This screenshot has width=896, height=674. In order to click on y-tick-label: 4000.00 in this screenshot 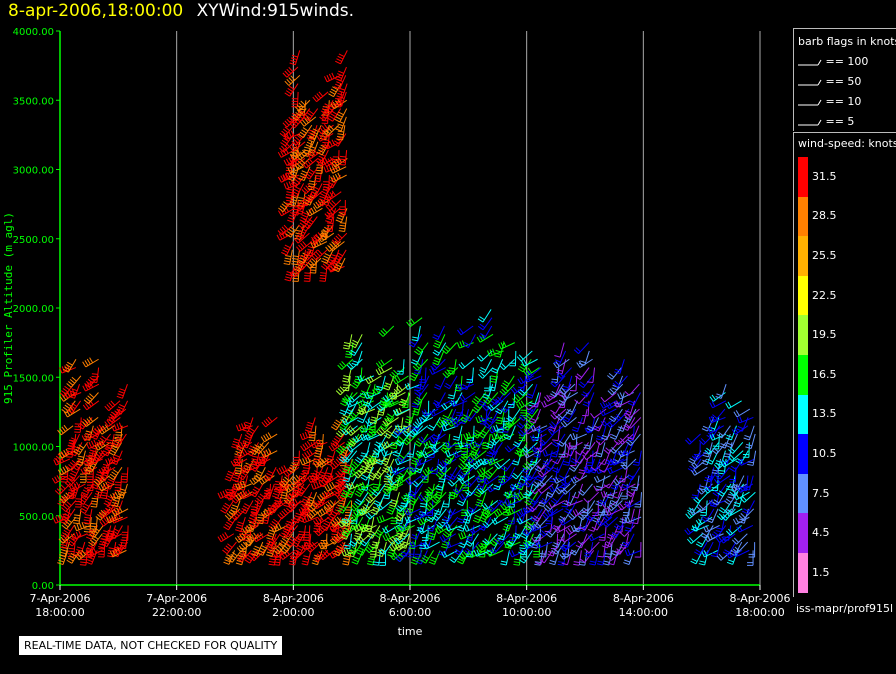, I will do `click(33, 32)`.